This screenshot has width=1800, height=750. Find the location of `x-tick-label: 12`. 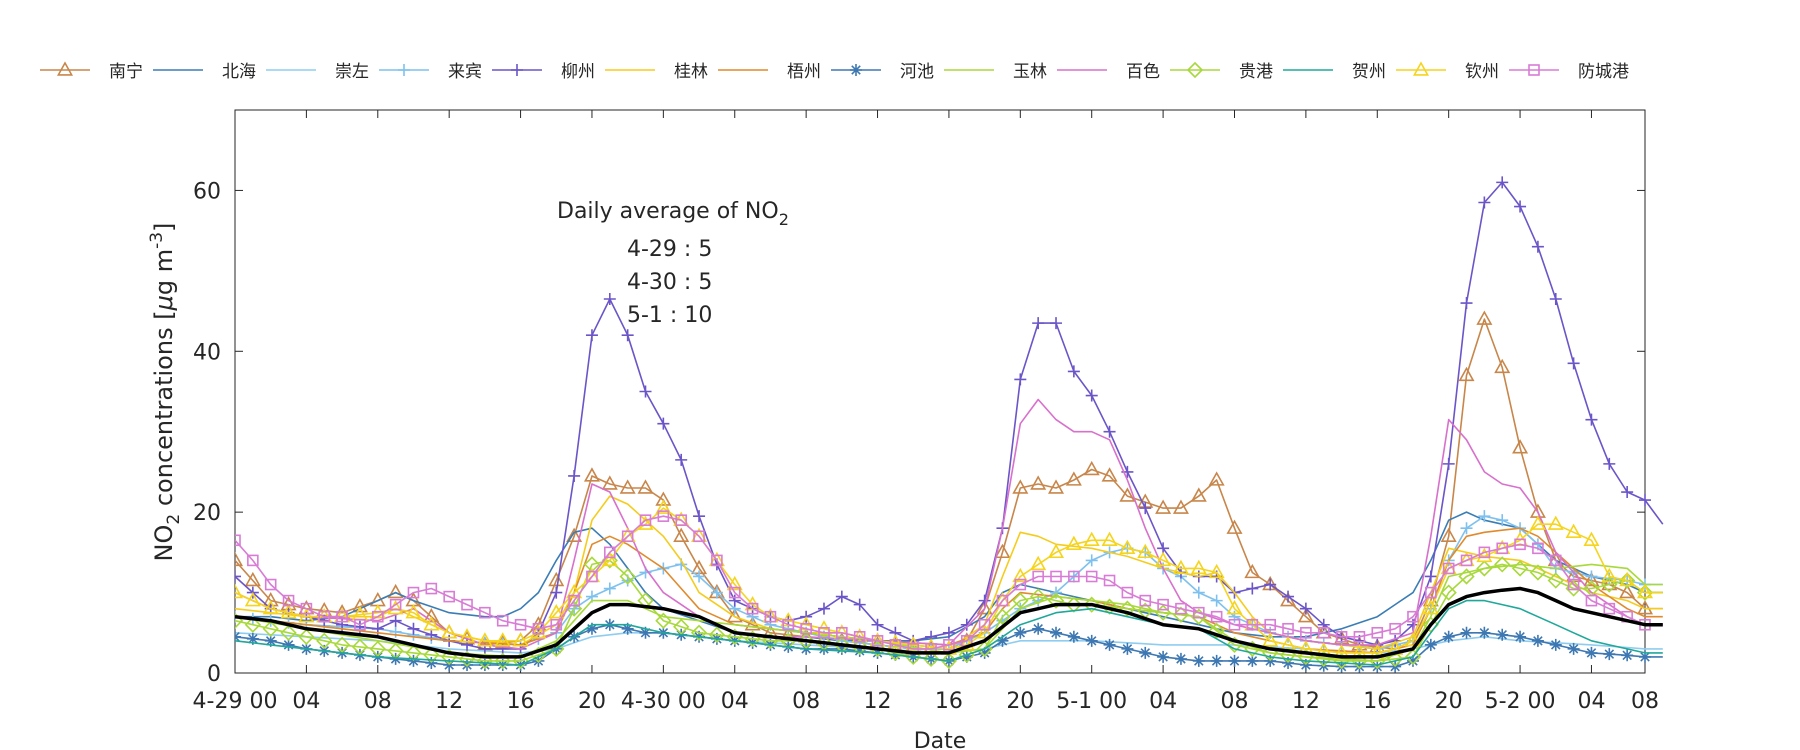

x-tick-label: 12 is located at coordinates (449, 701).